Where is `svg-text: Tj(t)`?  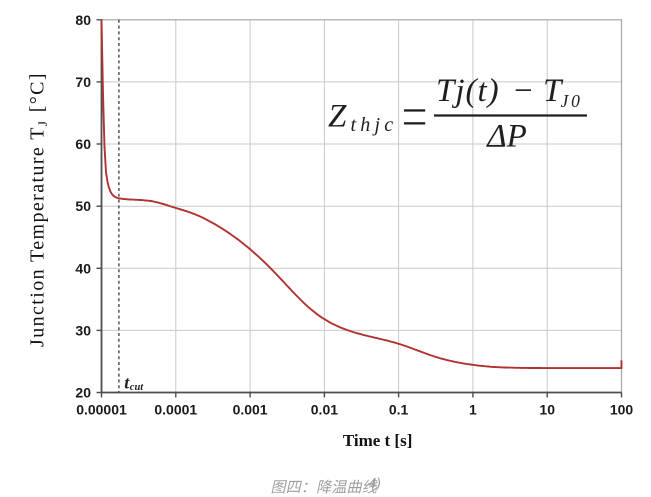 svg-text: Tj(t) is located at coordinates (468, 91).